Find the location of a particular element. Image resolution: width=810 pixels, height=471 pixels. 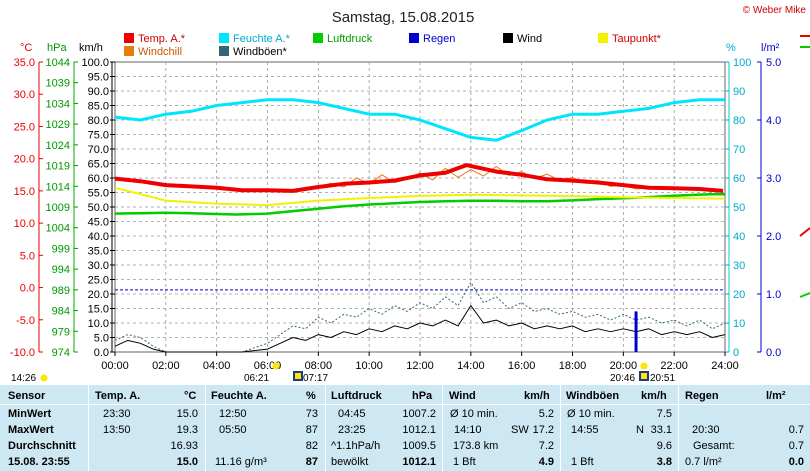

wind-axis-tick-label: 15.0 is located at coordinates (98, 310).